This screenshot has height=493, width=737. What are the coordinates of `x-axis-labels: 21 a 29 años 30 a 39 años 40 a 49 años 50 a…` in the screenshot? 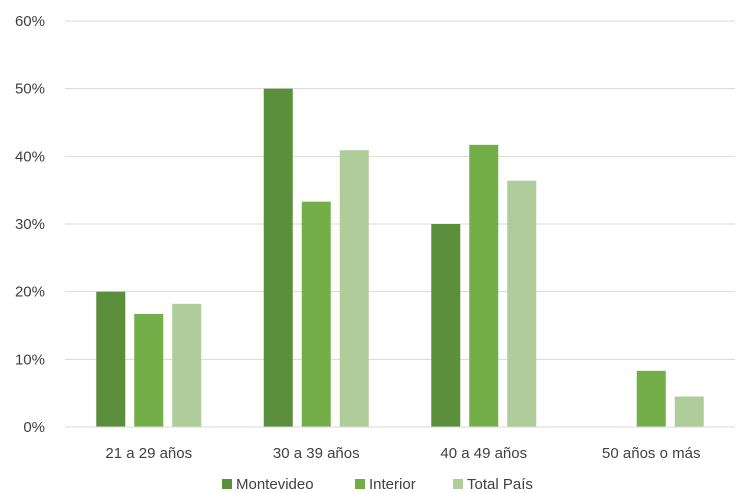 It's located at (402, 453).